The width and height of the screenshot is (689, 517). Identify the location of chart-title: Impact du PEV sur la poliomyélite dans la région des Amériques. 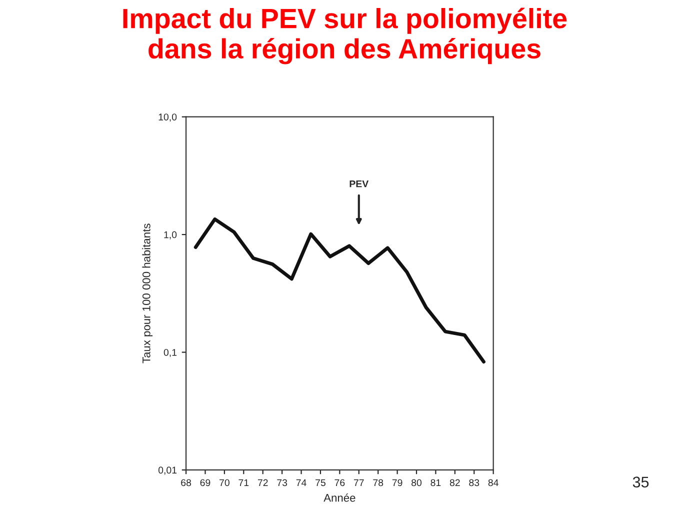
(345, 36).